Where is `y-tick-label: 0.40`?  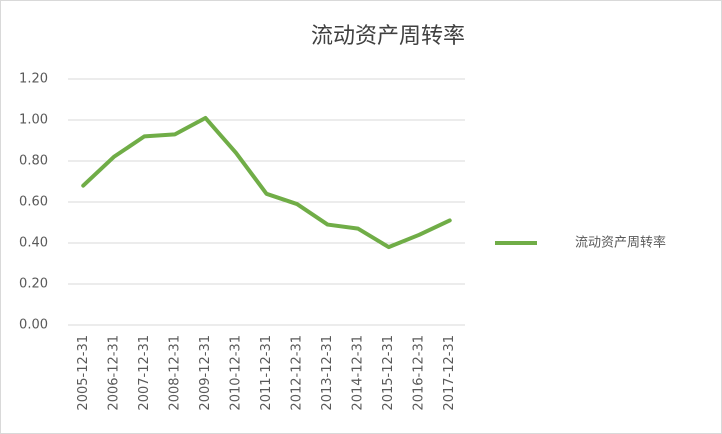
y-tick-label: 0.40 is located at coordinates (33, 243).